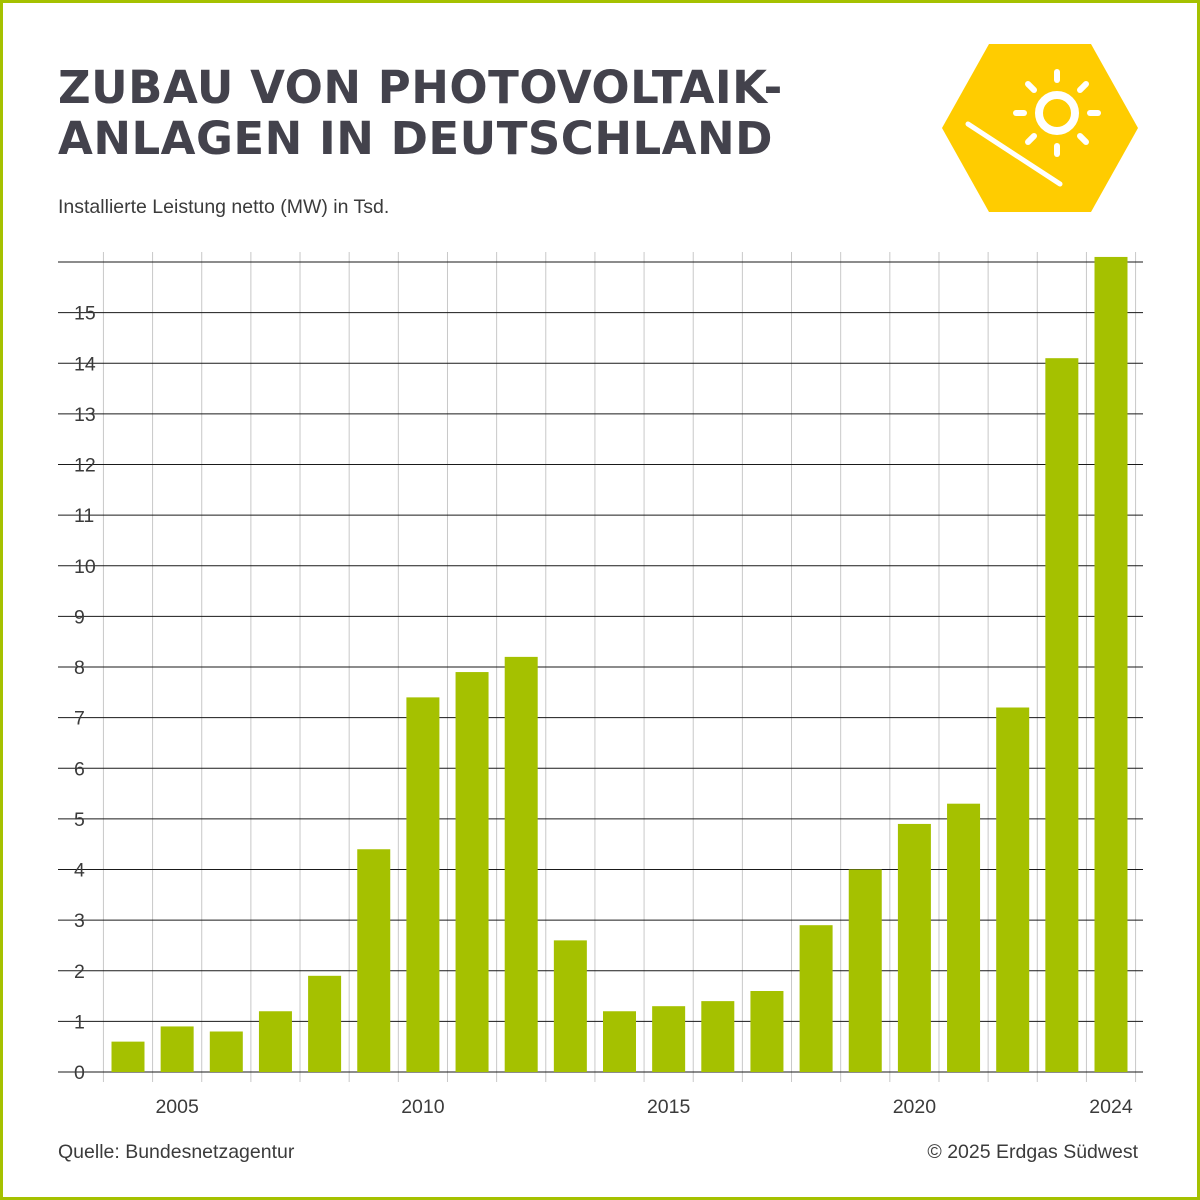  Describe the element at coordinates (416, 138) in the screenshot. I see `title-line-2: ANLAGEN IN DEUTSCHLAND` at that location.